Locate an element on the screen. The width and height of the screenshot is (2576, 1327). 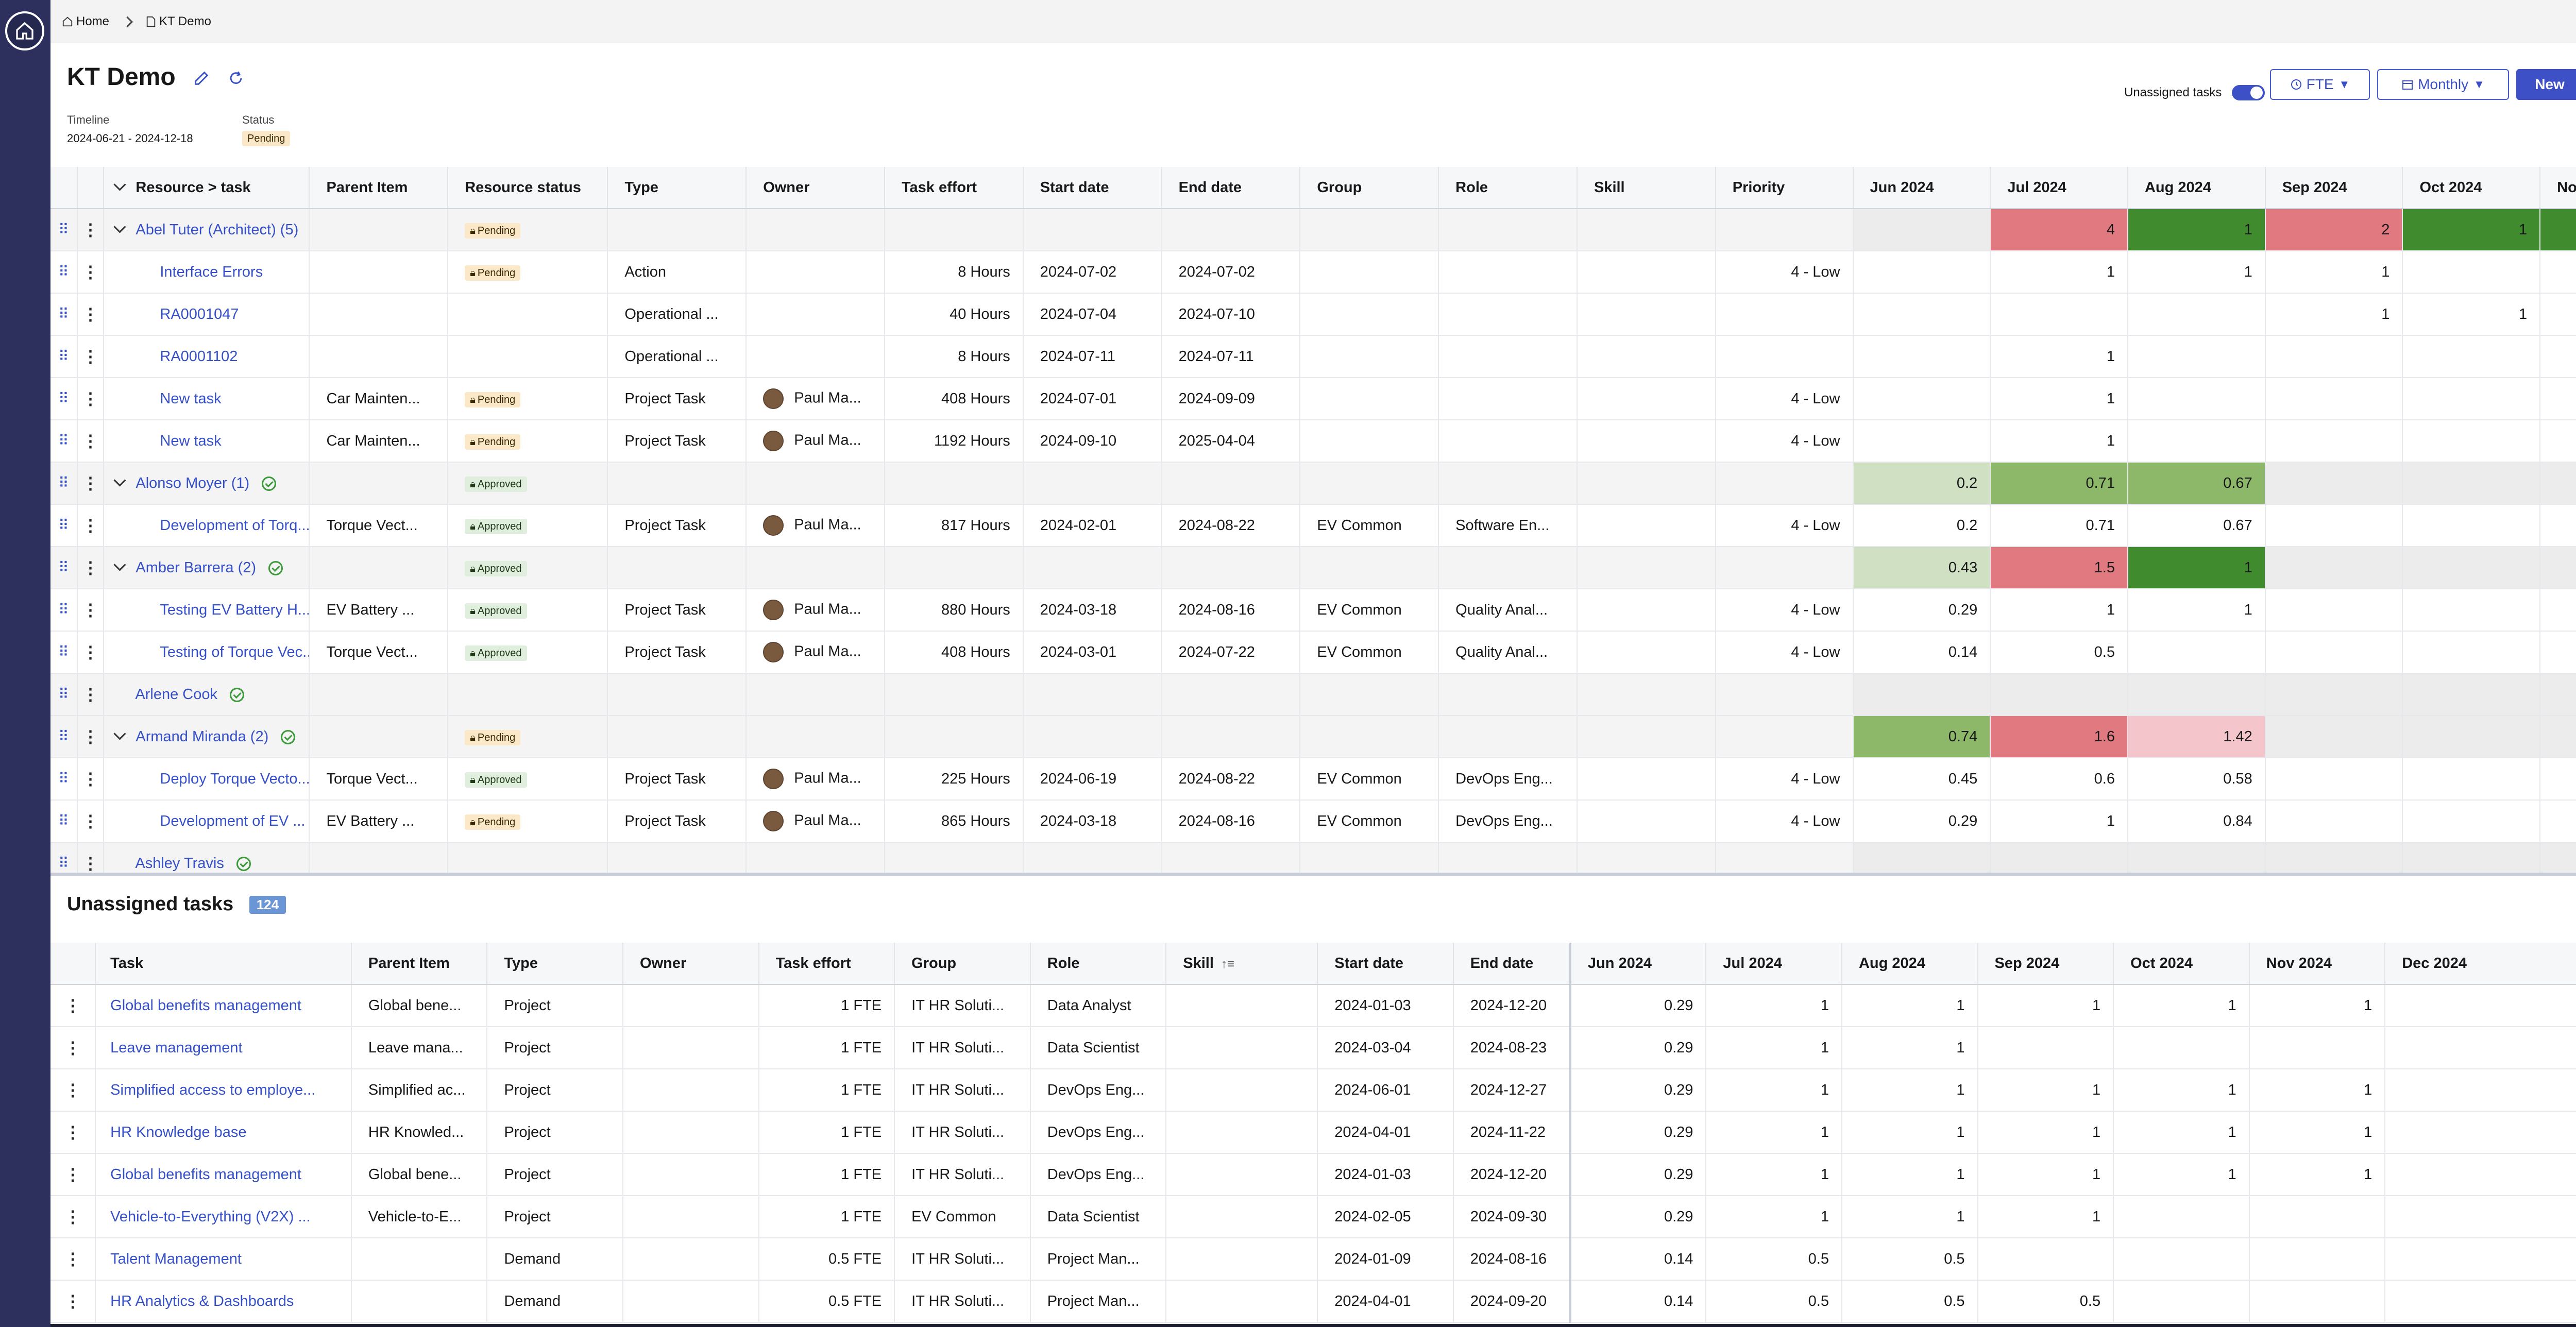
task-link: Talent Management is located at coordinates (176, 1259).